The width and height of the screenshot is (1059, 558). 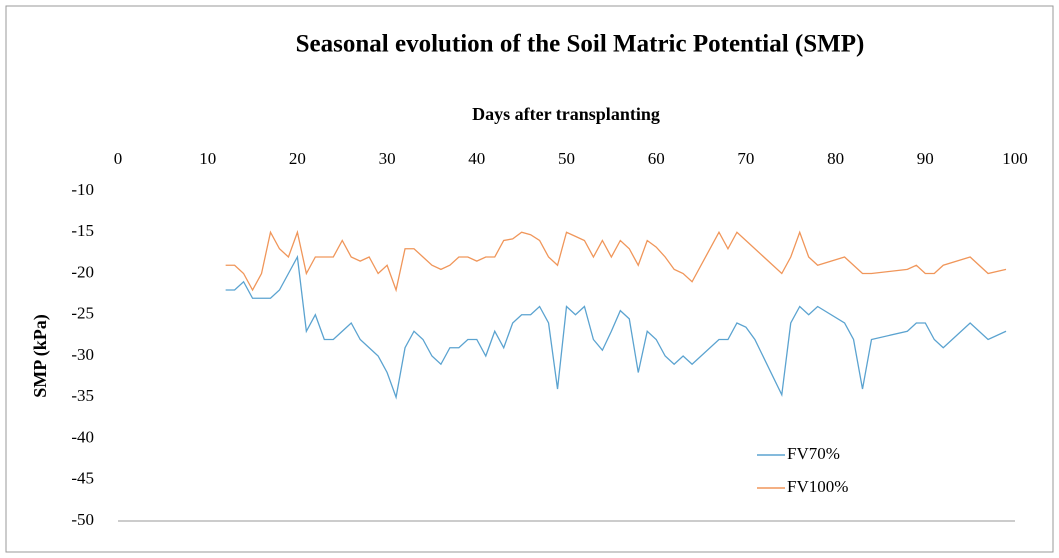 I want to click on x-tick-label: 50, so click(x=566, y=158).